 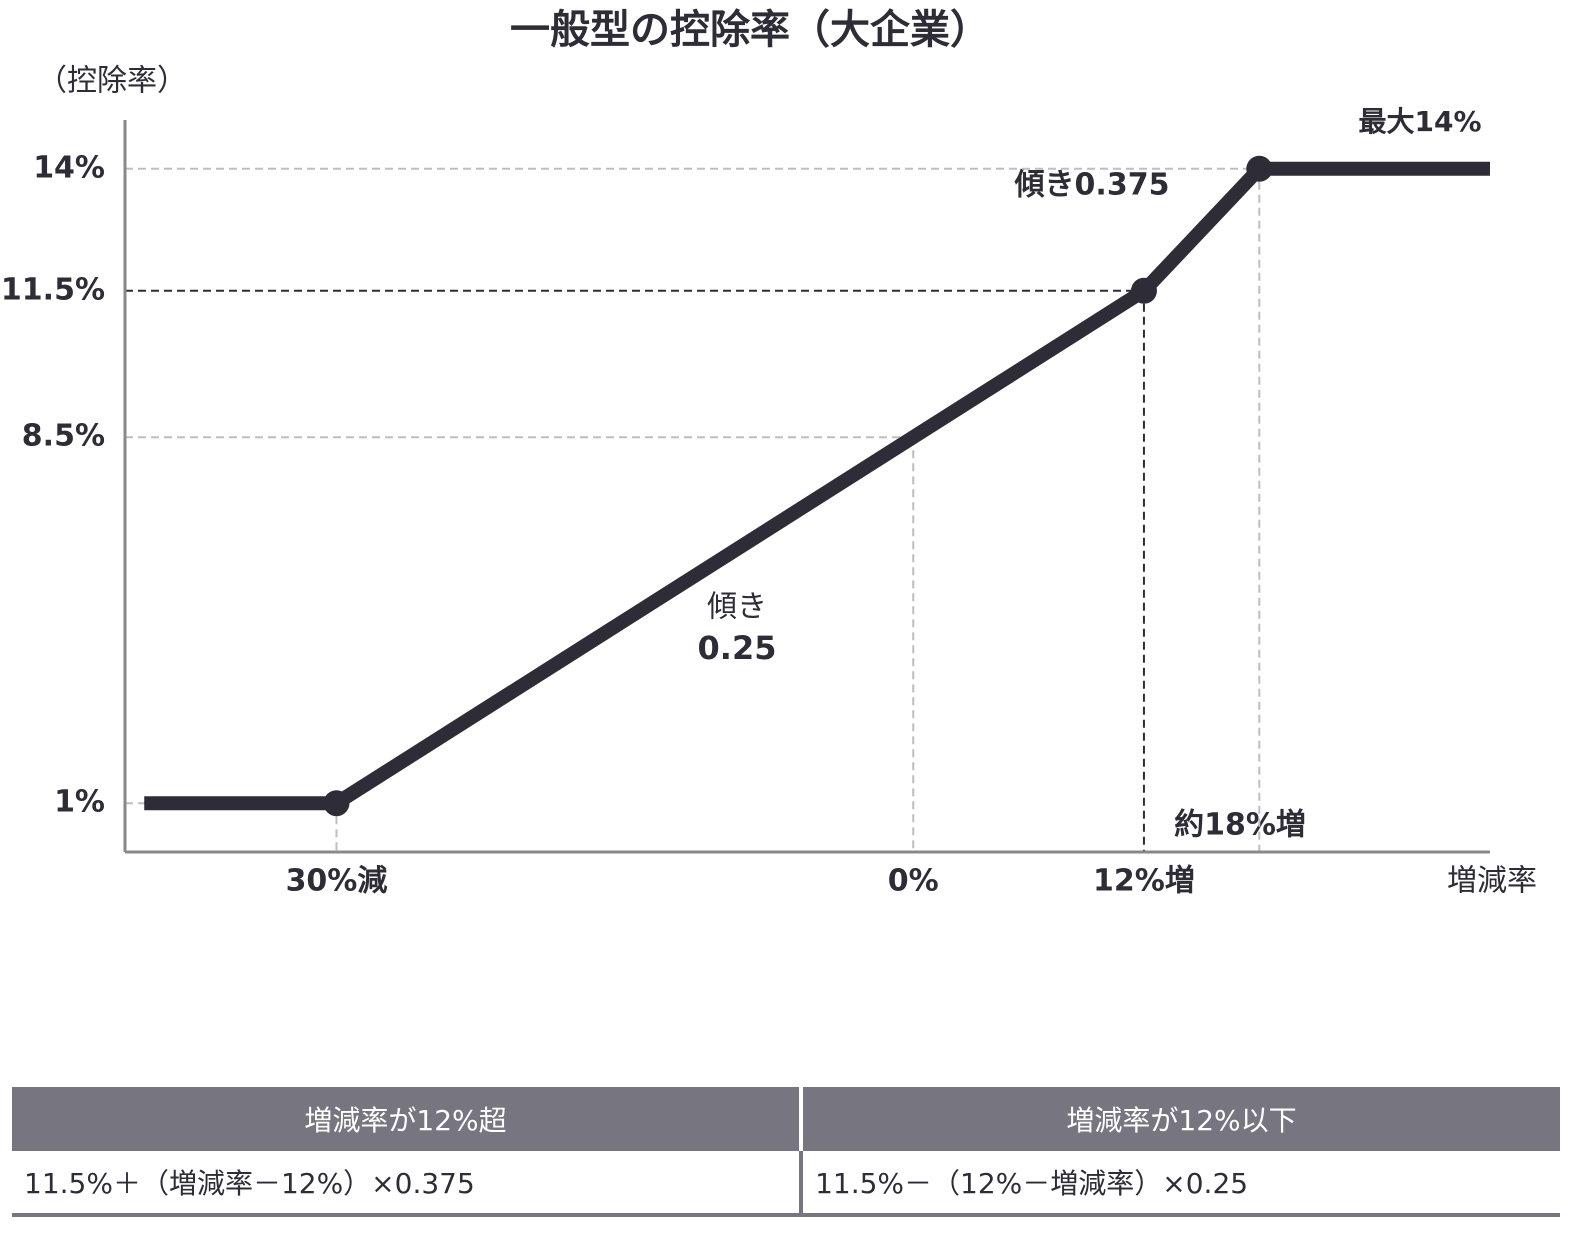 I want to click on annotation: 約18%増, so click(x=1240, y=825).